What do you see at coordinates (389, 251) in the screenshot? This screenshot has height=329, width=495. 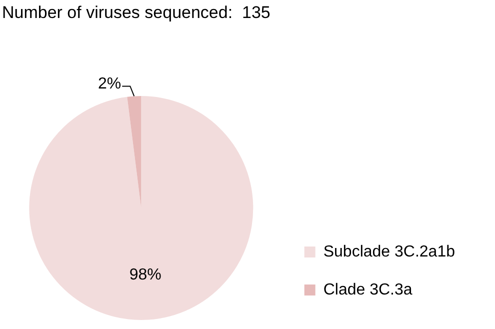 I see `legend-label: Subclade 3C.2a1b` at bounding box center [389, 251].